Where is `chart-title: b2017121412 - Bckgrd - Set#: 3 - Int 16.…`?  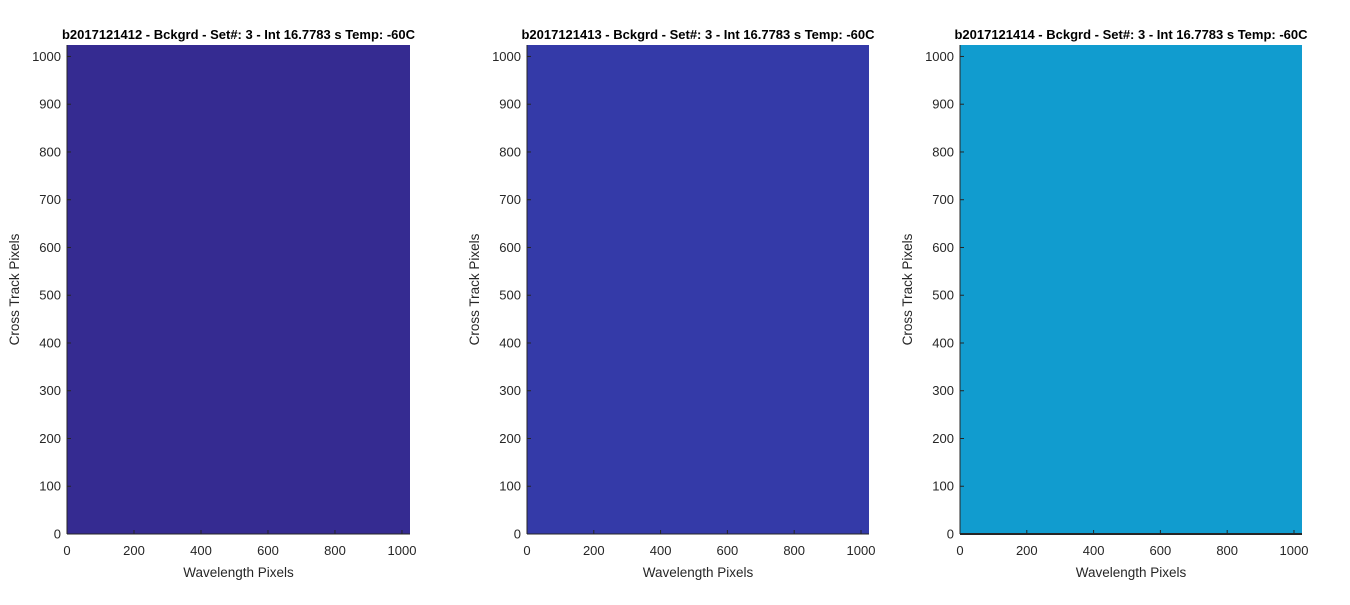
chart-title: b2017121412 - Bckgrd - Set#: 3 - Int 16.… is located at coordinates (239, 34).